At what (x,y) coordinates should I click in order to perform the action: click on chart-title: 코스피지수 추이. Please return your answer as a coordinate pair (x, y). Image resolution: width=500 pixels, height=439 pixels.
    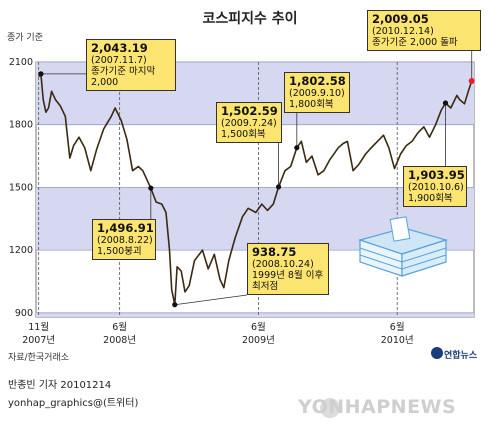
    Looking at the image, I should click on (250, 19).